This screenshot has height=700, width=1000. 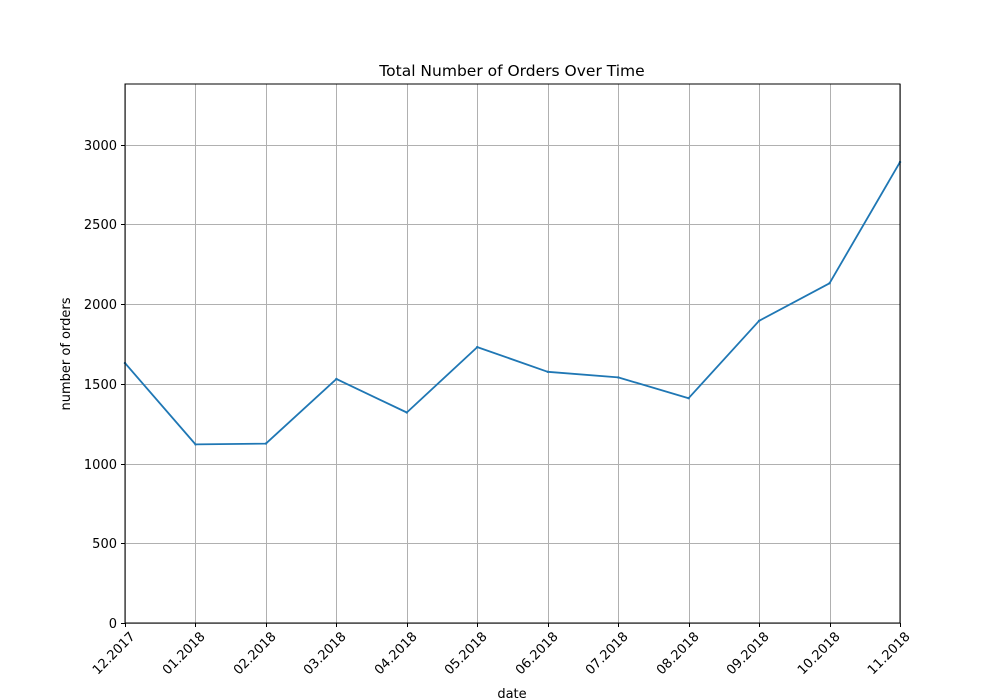 I want to click on y-axis-label: number of orders, so click(x=66, y=353).